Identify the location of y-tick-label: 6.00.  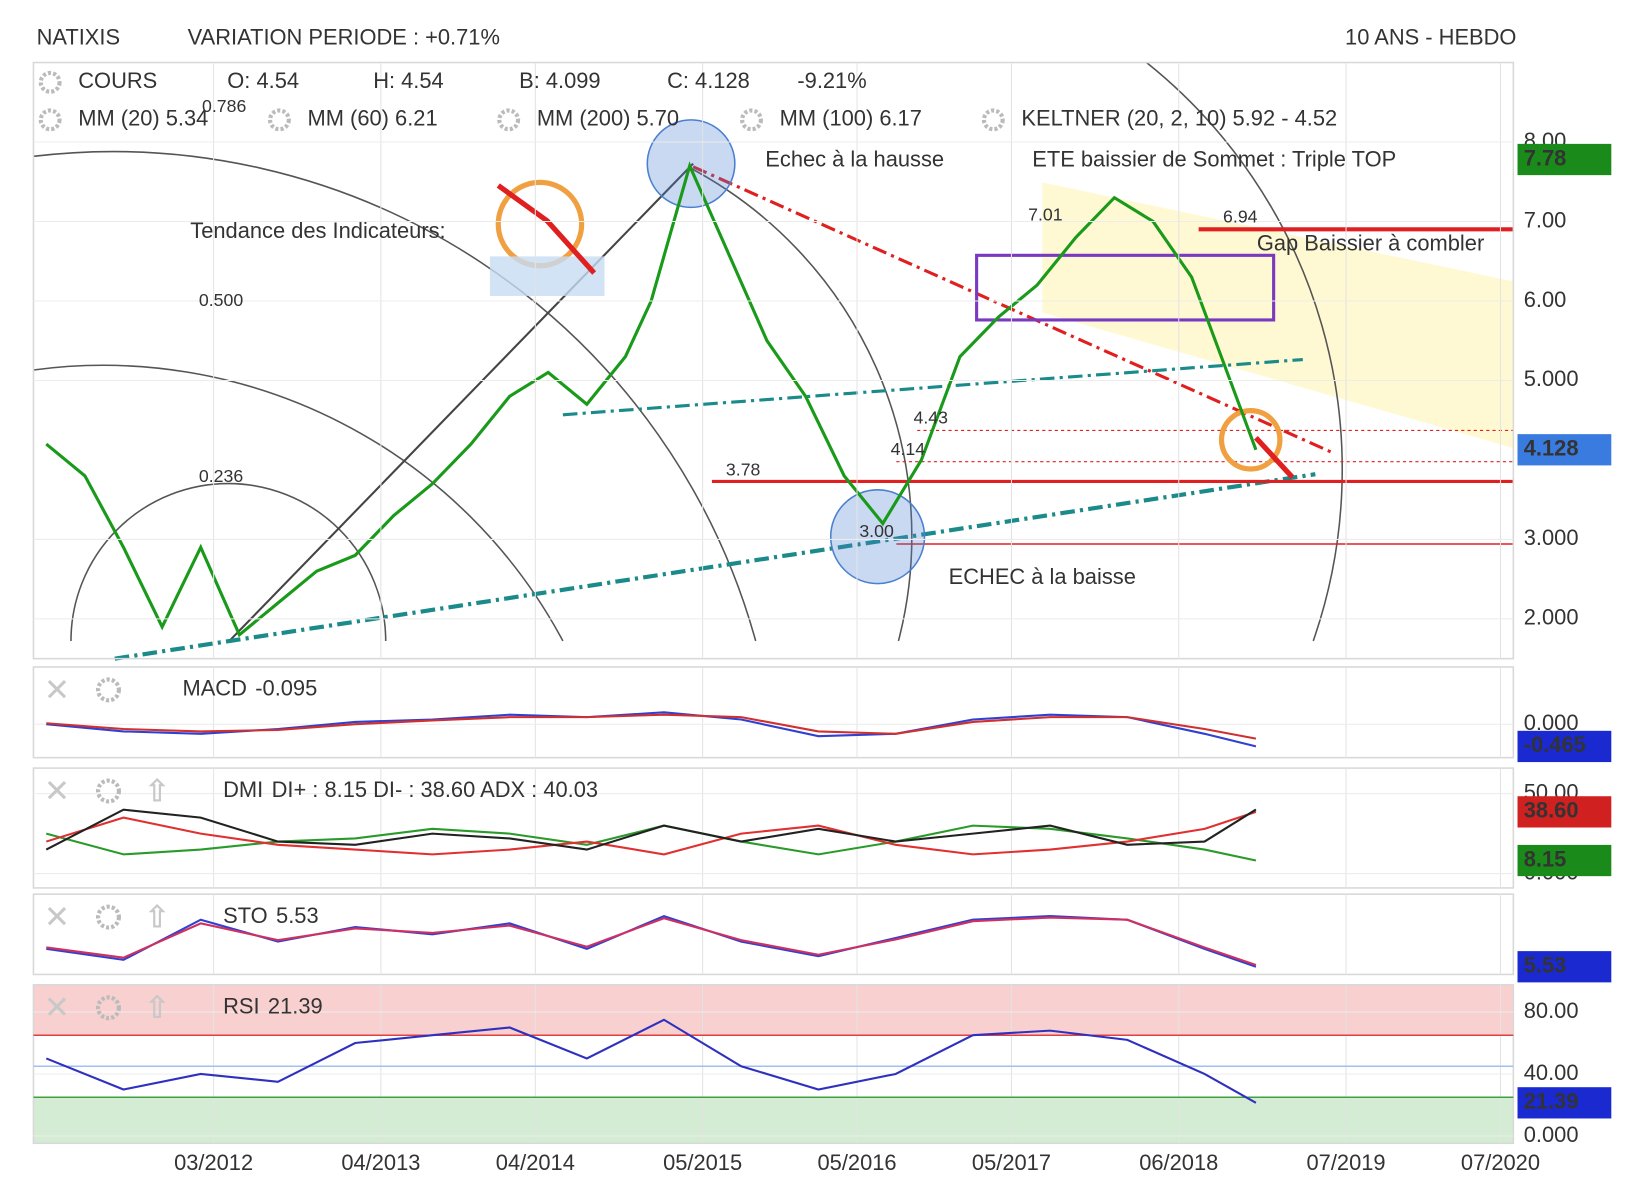
(1545, 299).